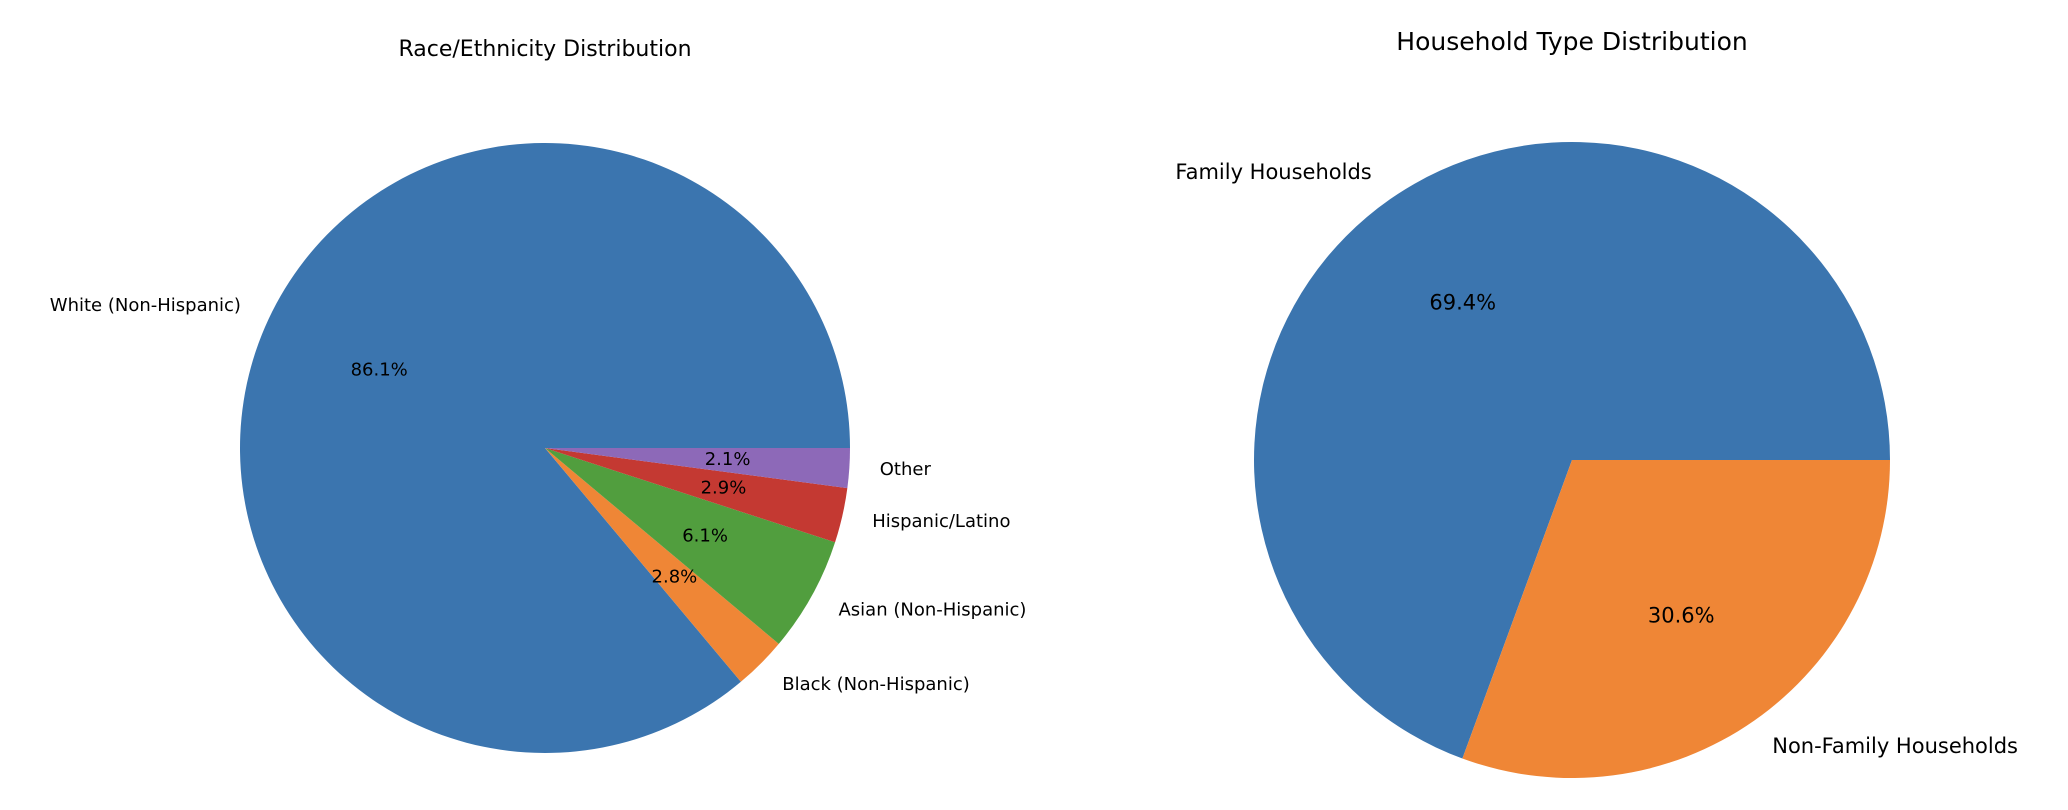 Image resolution: width=2068 pixels, height=810 pixels. What do you see at coordinates (696, 495) in the screenshot?
I see `race-ethnicity-slice-hispanic-latino` at bounding box center [696, 495].